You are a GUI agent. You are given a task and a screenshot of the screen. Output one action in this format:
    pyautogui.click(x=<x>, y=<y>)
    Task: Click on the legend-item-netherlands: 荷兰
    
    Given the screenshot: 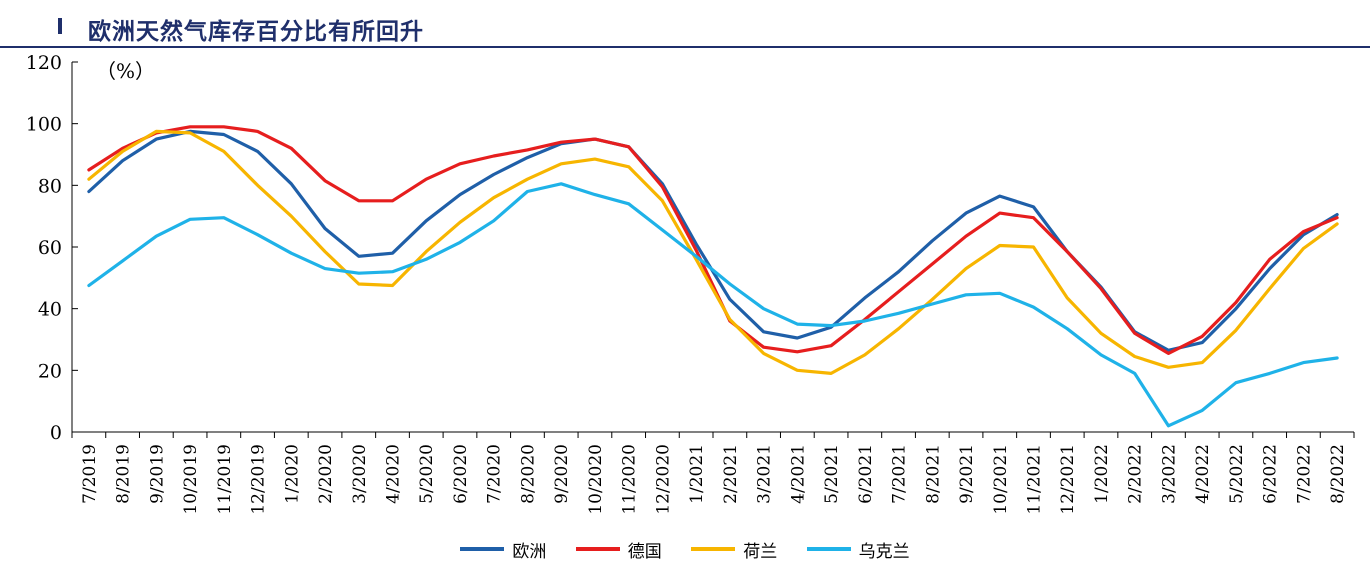 What is the action you would take?
    pyautogui.click(x=734, y=549)
    